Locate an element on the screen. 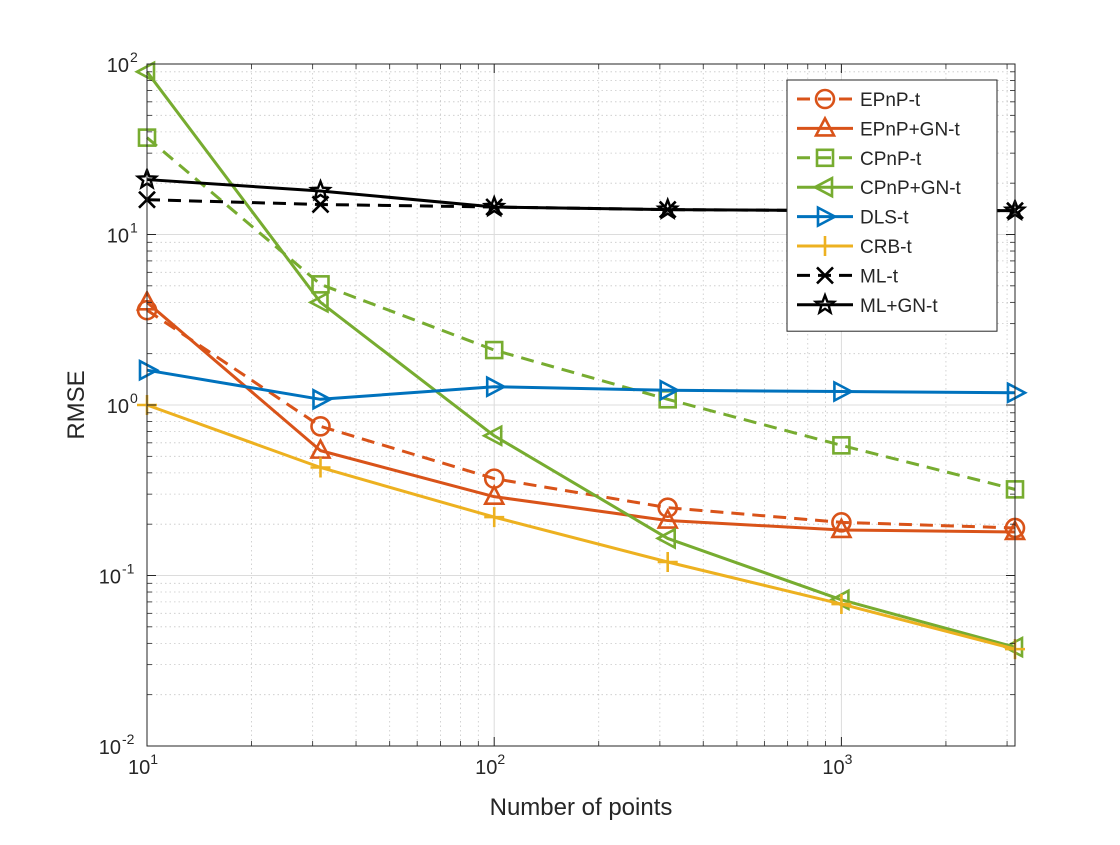 The height and width of the screenshot is (845, 1120). y-tick-exponent: -2 is located at coordinates (128, 739).